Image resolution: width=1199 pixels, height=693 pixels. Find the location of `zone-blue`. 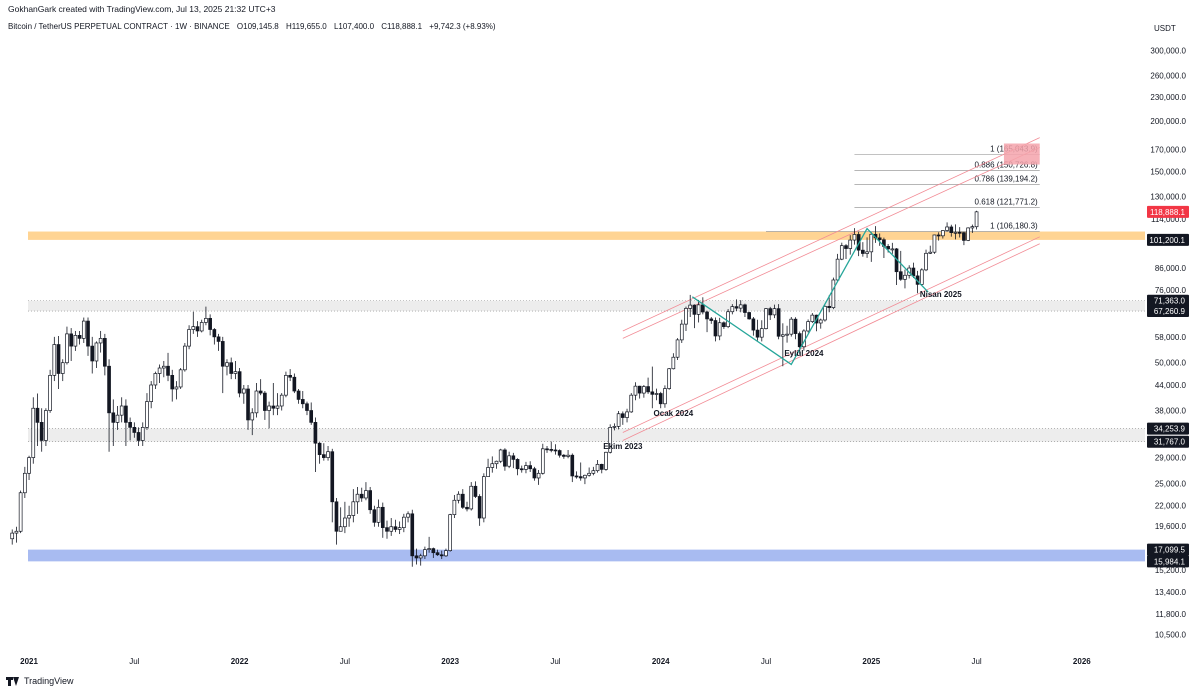

zone-blue is located at coordinates (586, 555).